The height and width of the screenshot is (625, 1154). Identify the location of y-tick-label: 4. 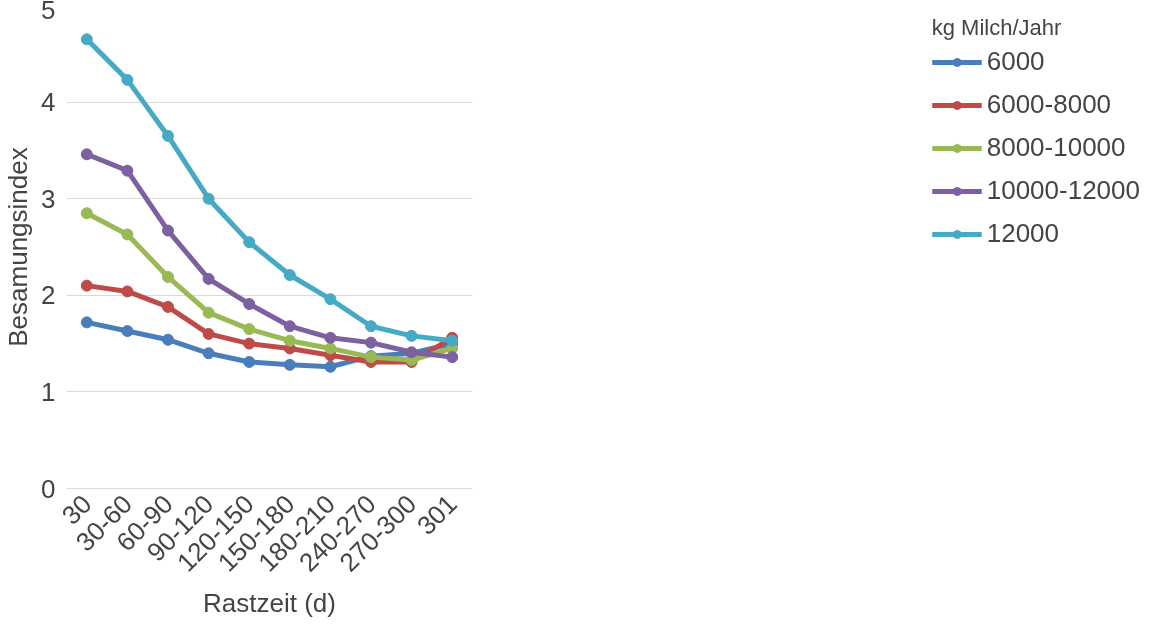
(48, 102).